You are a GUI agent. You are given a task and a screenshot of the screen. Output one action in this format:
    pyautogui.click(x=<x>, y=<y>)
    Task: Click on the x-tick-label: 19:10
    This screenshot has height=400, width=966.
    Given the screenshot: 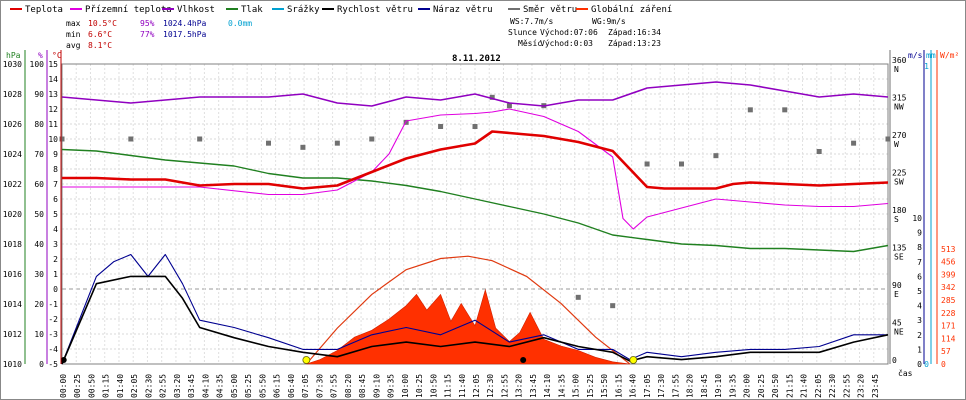 What is the action you would take?
    pyautogui.click(x=718, y=386)
    